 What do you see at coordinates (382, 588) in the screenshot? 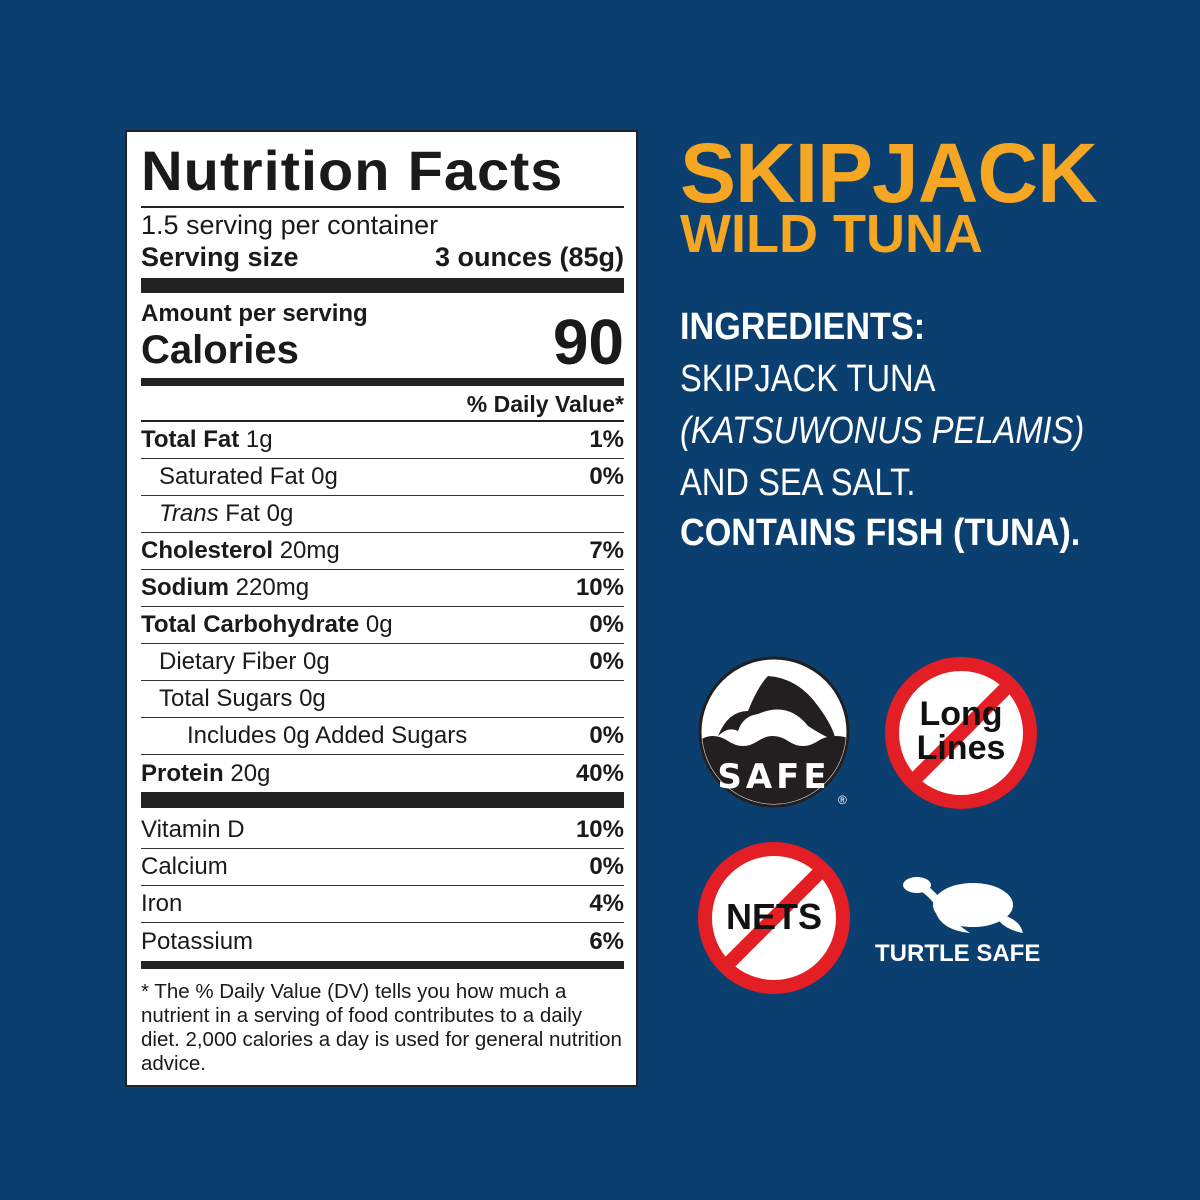
I see `nutrient-row: Sodium 220mg 10%` at bounding box center [382, 588].